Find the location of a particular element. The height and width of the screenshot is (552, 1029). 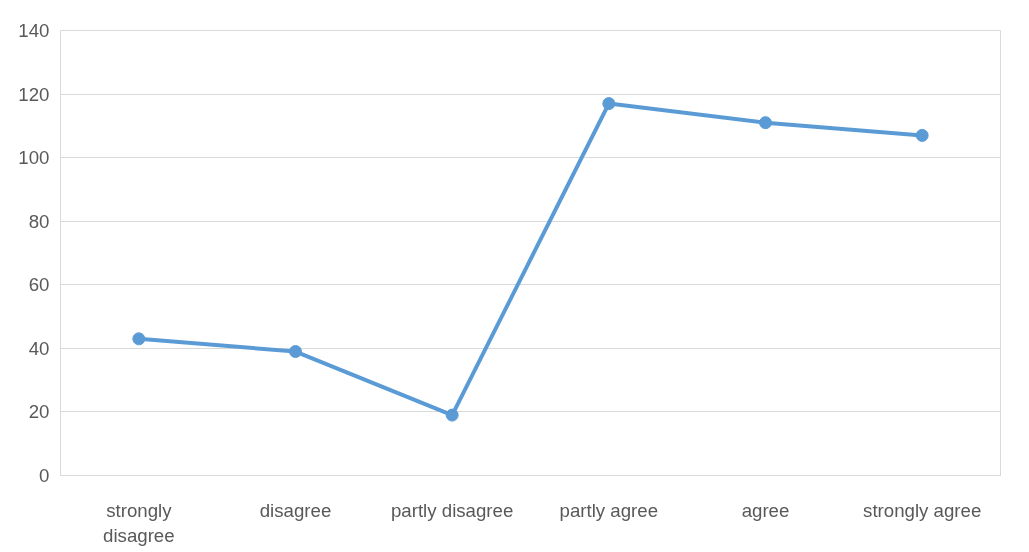

y-tick-label: 0 is located at coordinates (44, 475).